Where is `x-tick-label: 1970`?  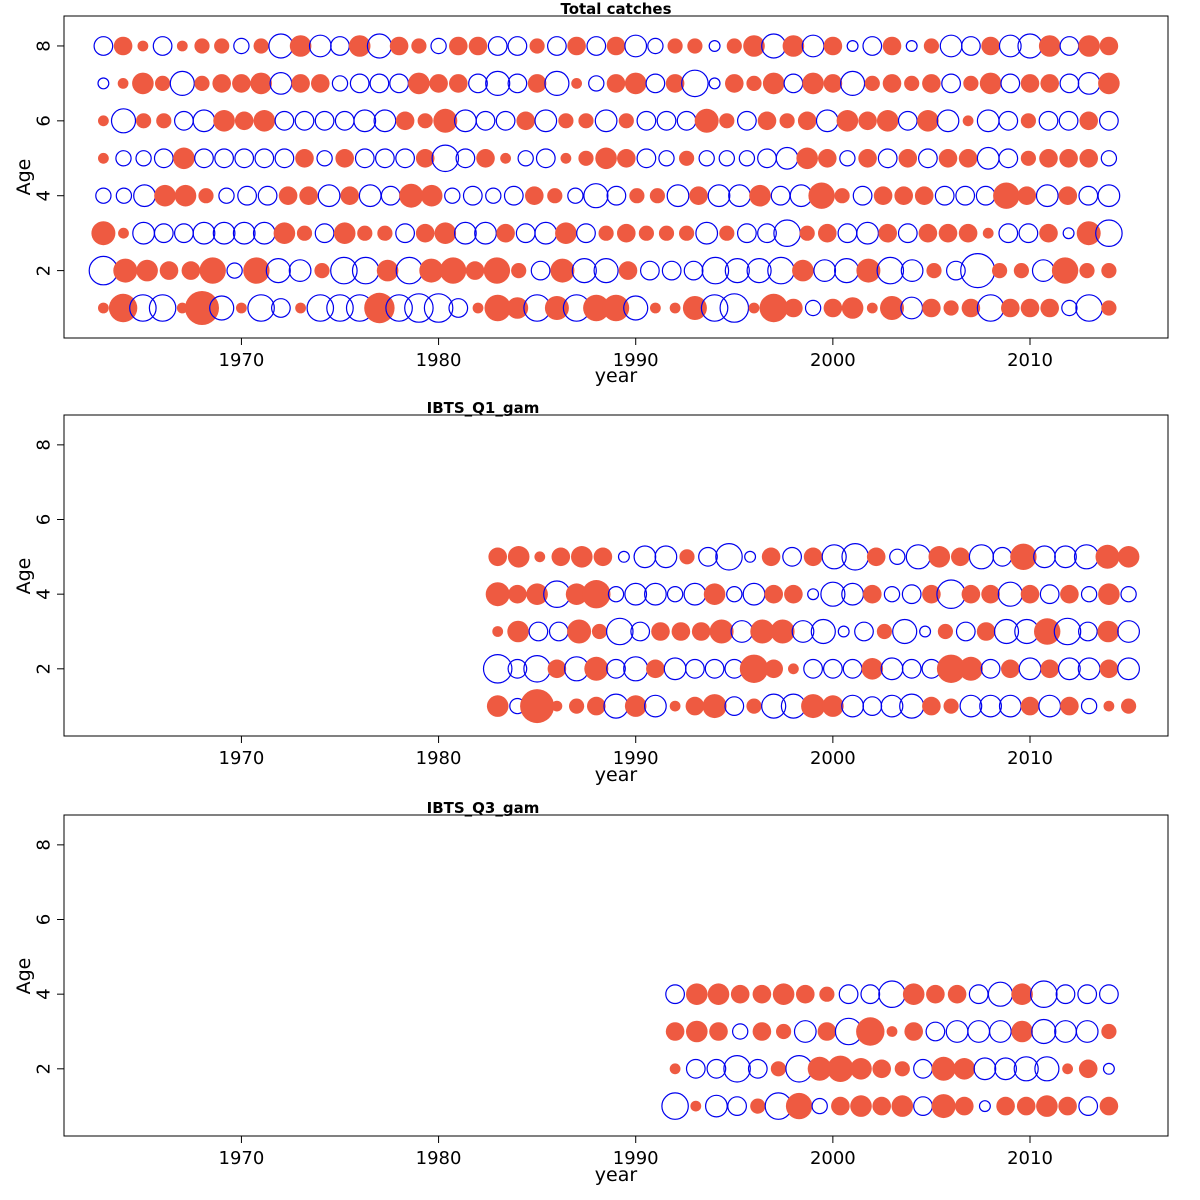
x-tick-label: 1970 is located at coordinates (242, 360).